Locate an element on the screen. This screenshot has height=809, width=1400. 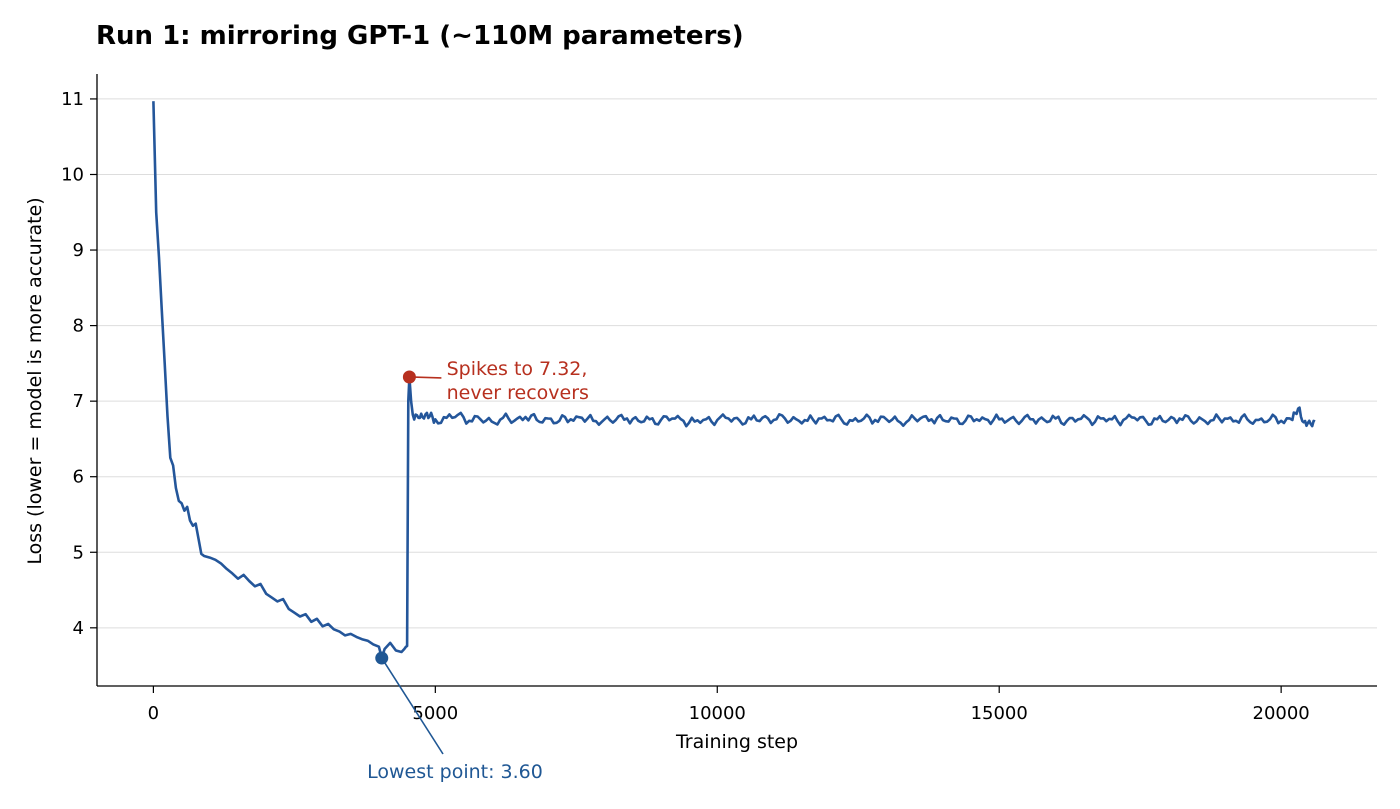
x-tick-label: 20000 is located at coordinates (1281, 713).